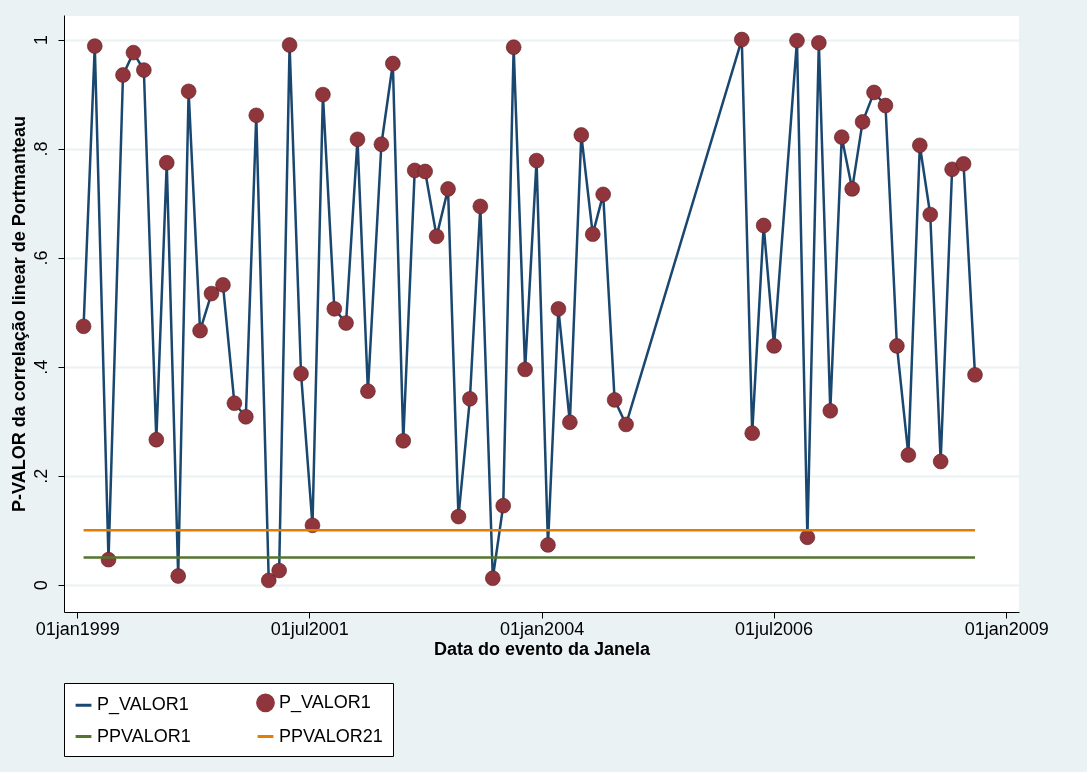 Image resolution: width=1087 pixels, height=772 pixels. Describe the element at coordinates (144, 735) in the screenshot. I see `legend-label: PPVALOR1` at that location.